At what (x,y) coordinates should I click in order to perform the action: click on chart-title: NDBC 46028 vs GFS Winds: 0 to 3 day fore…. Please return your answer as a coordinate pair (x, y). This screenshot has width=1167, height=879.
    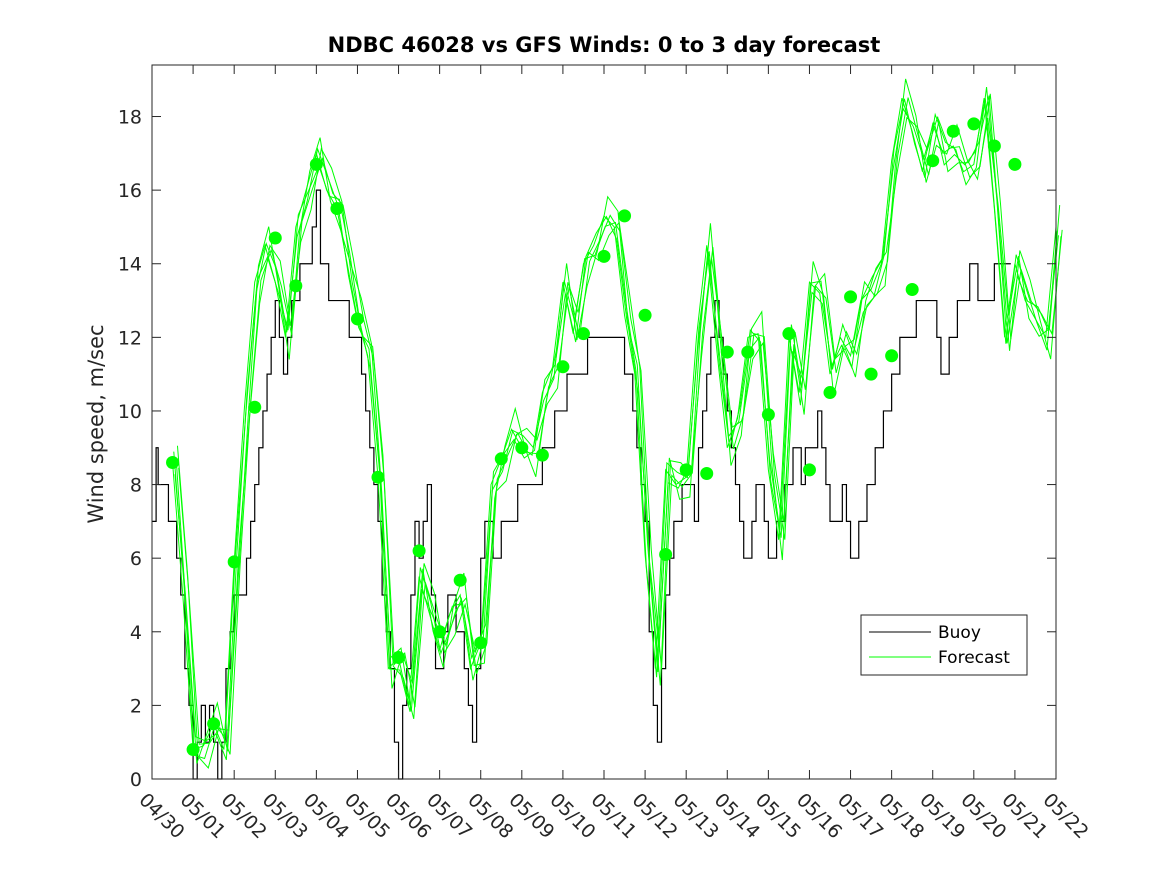
    Looking at the image, I should click on (604, 45).